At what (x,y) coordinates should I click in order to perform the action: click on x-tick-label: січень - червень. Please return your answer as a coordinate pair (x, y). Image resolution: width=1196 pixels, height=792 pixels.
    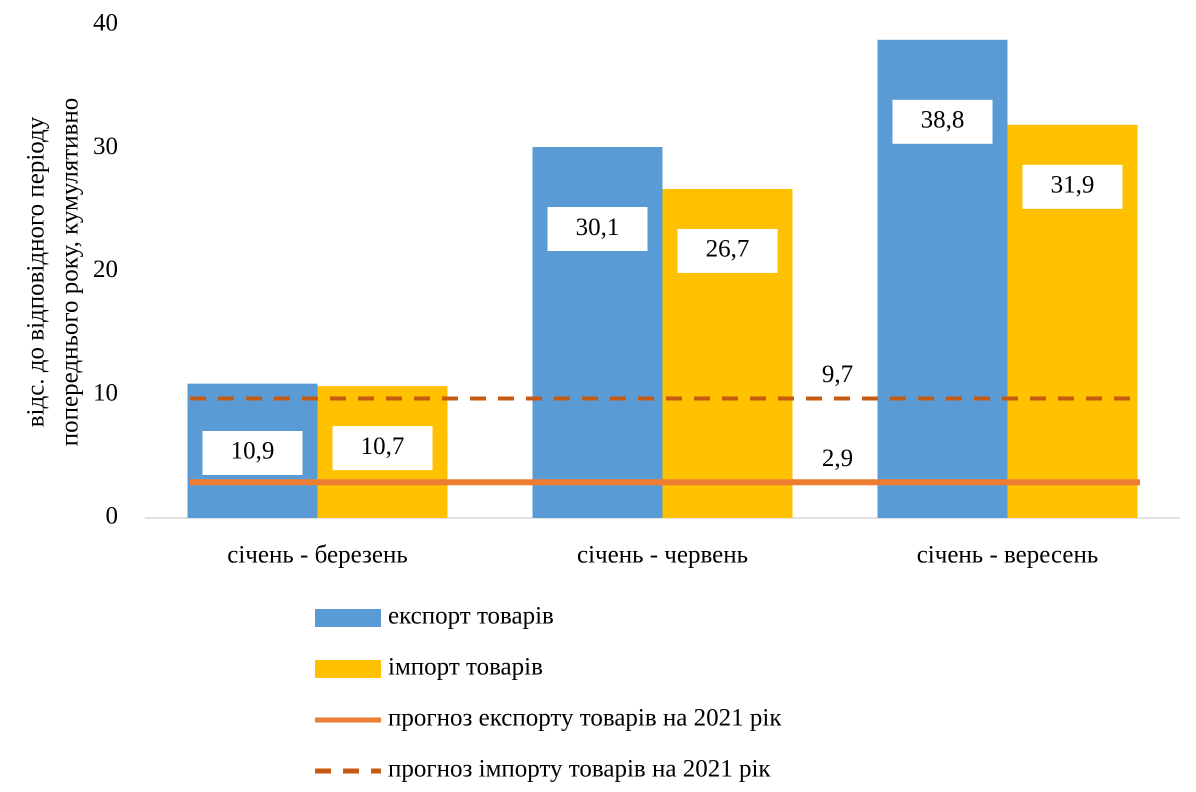
    Looking at the image, I should click on (662, 555).